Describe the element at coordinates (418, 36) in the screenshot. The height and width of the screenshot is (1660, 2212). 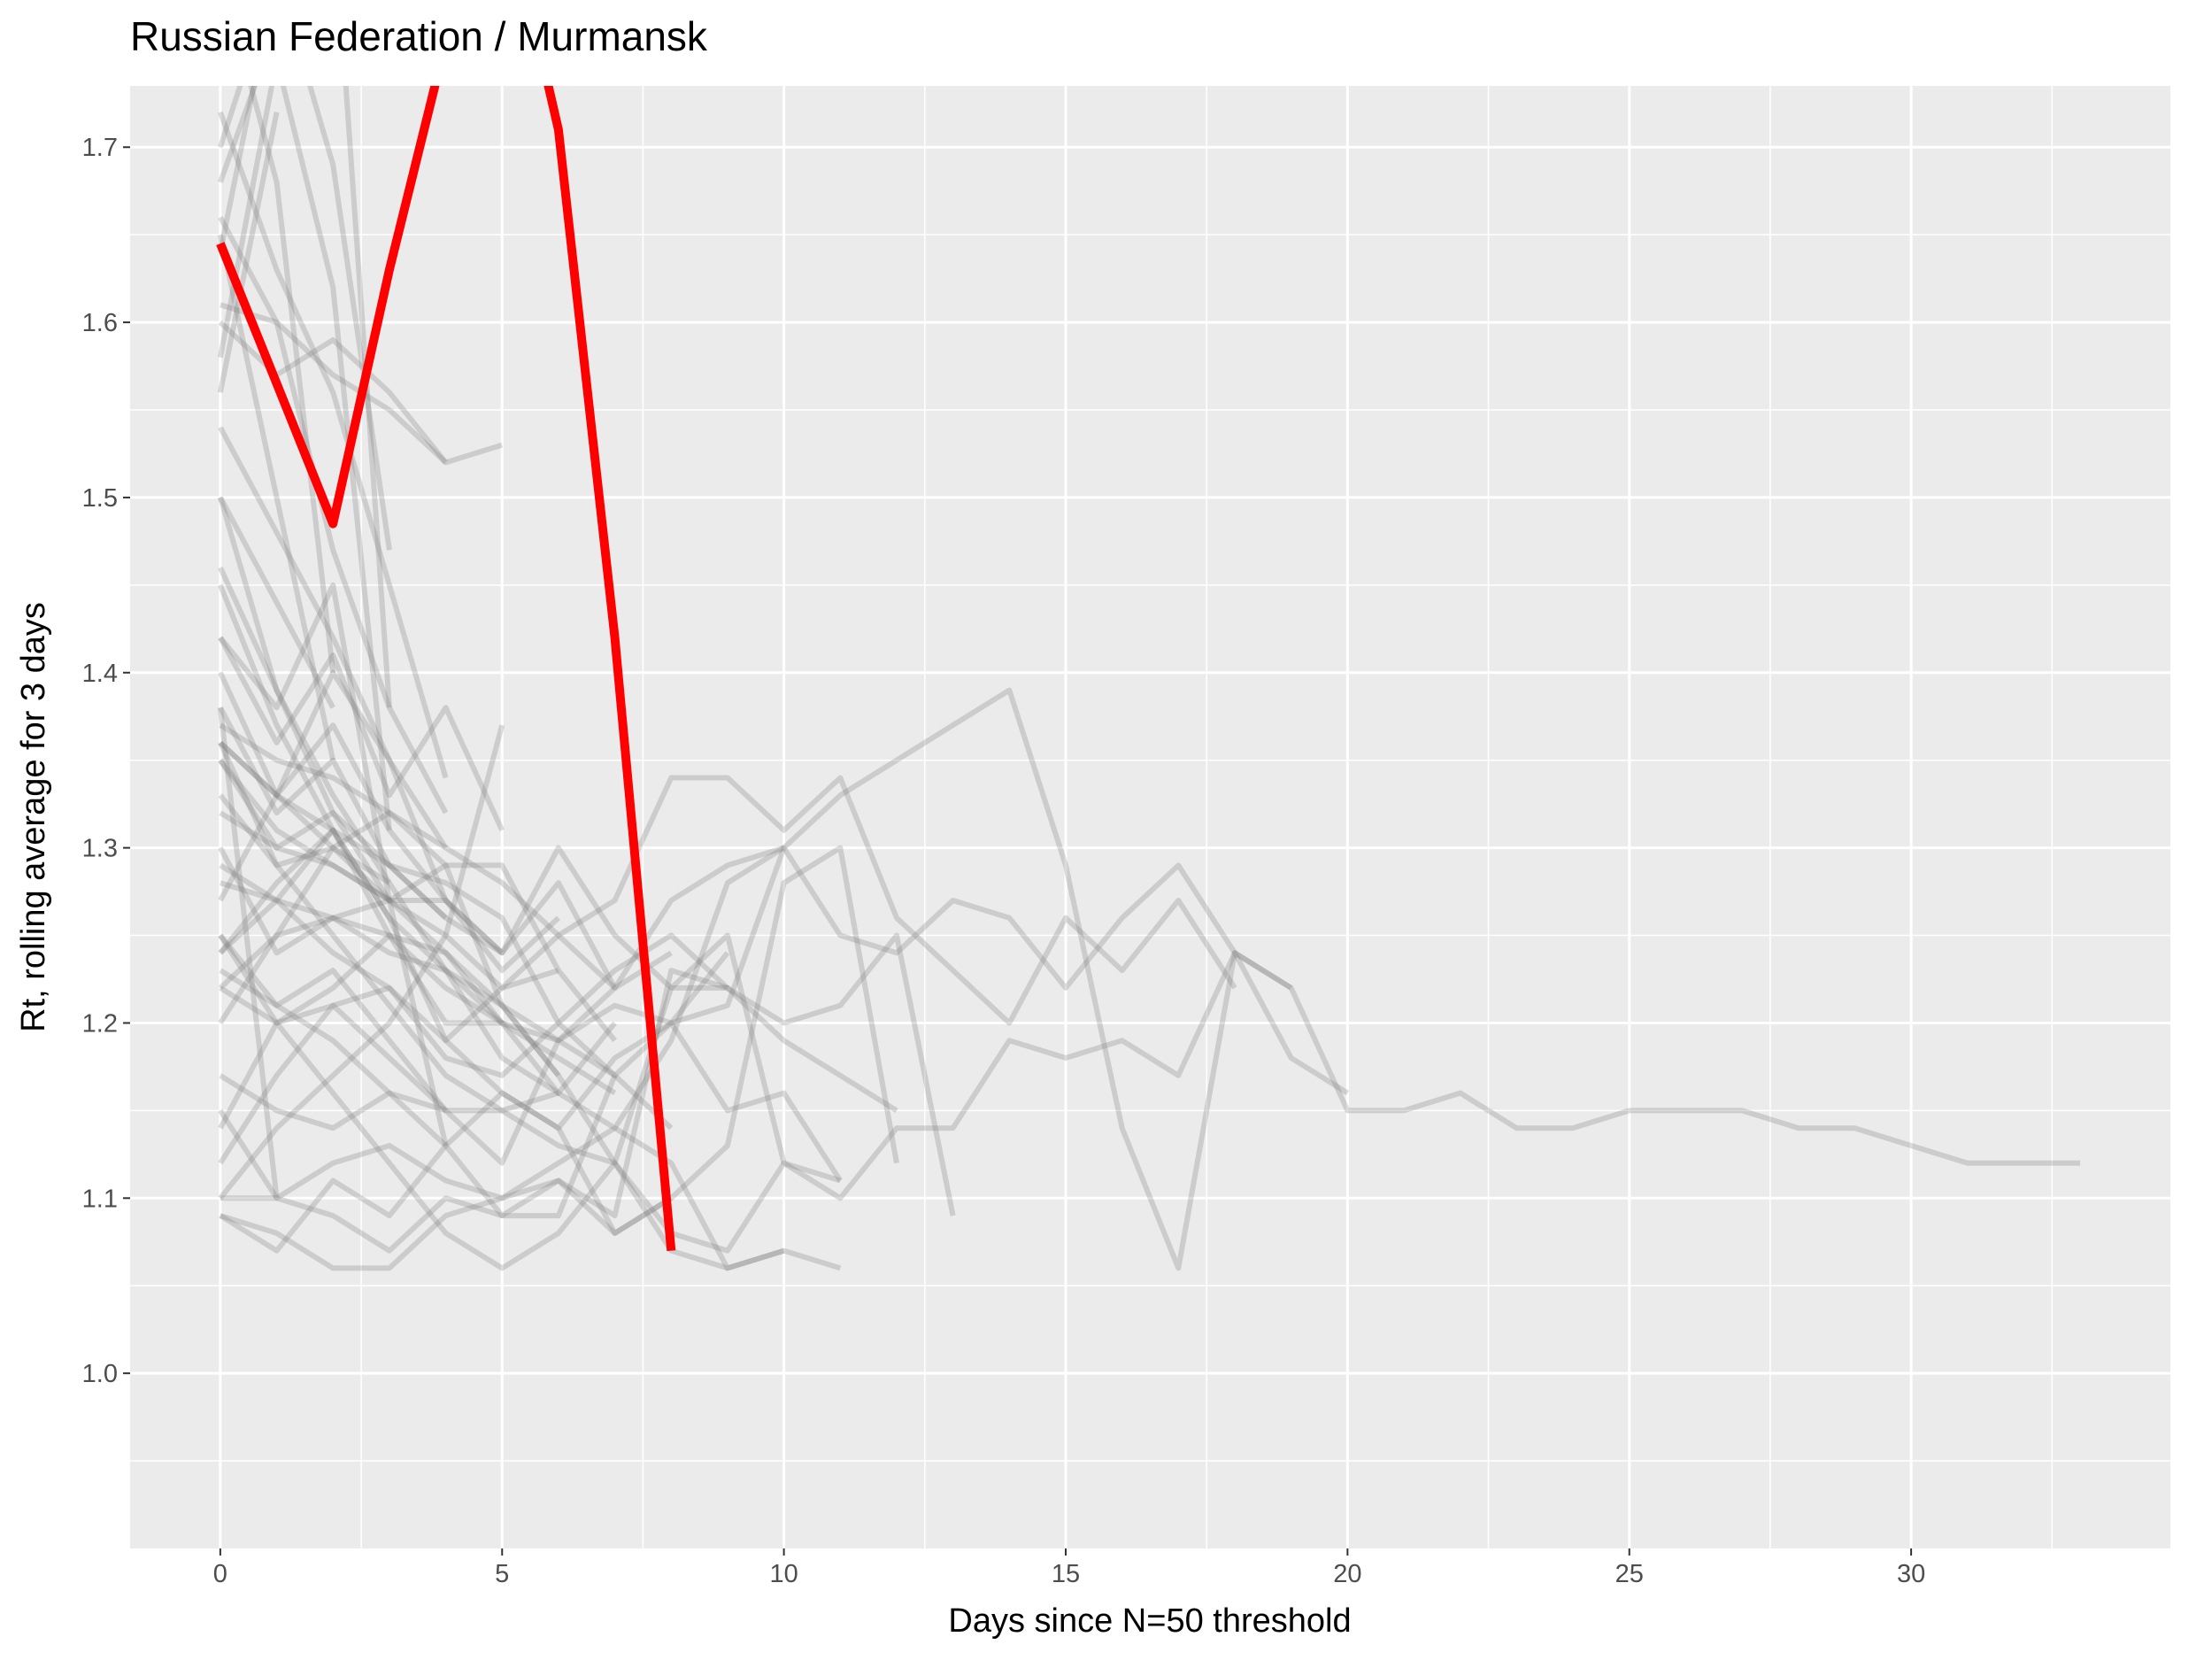
I see `chart-title: Russian Federation / Murmansk` at that location.